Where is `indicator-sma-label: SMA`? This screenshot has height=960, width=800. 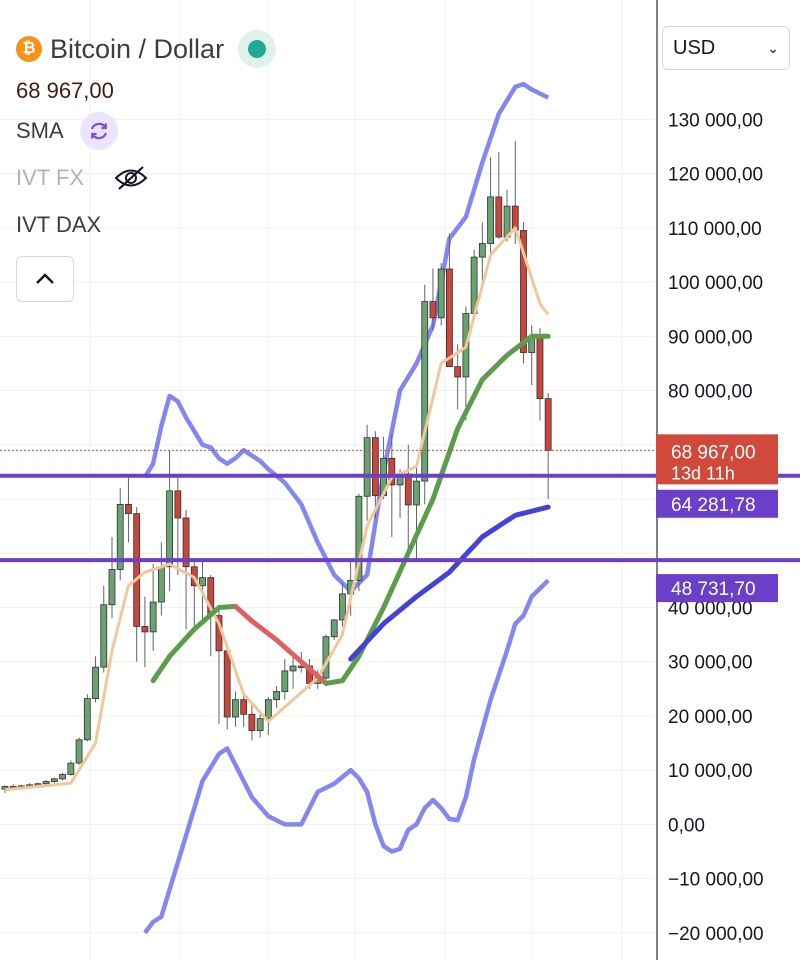 indicator-sma-label: SMA is located at coordinates (40, 130).